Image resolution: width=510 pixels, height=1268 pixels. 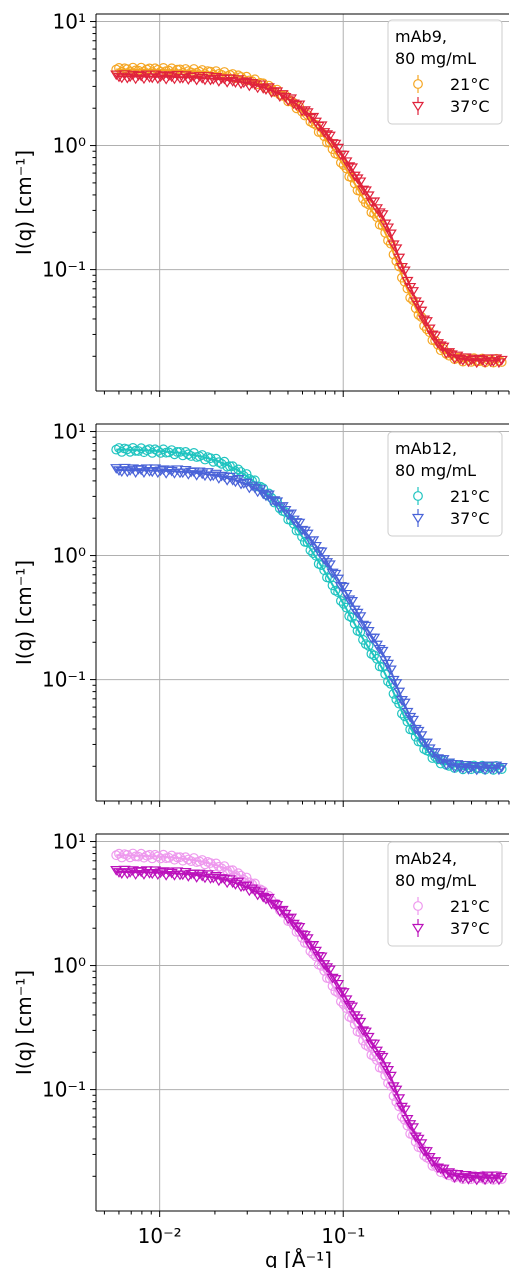 I want to click on y-tick-label: 10⁰, so click(x=69, y=146).